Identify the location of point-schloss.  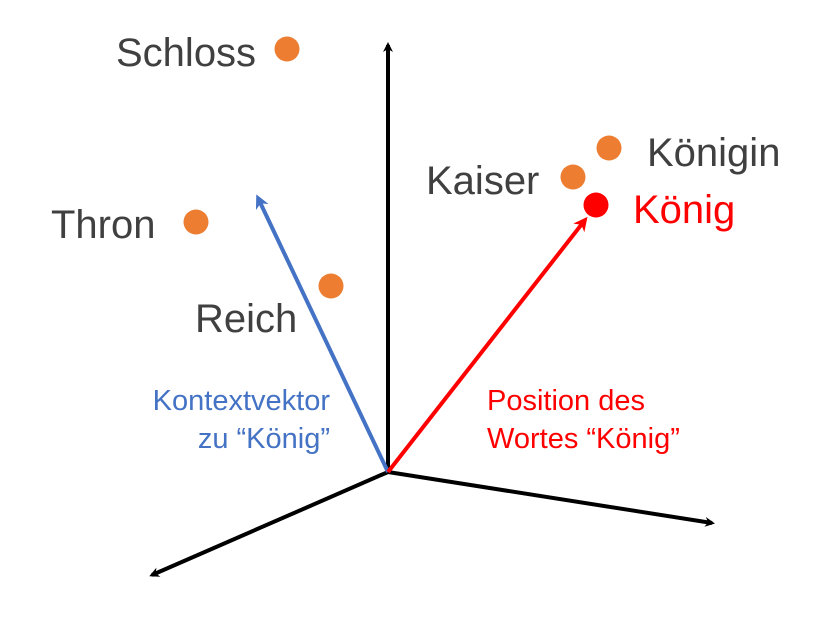
(287, 49).